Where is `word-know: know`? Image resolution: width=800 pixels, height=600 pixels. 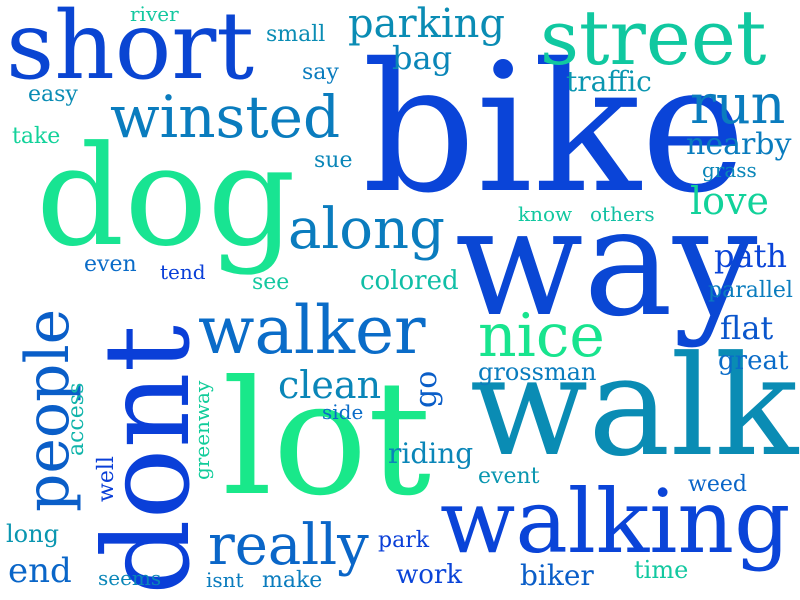 word-know: know is located at coordinates (545, 214).